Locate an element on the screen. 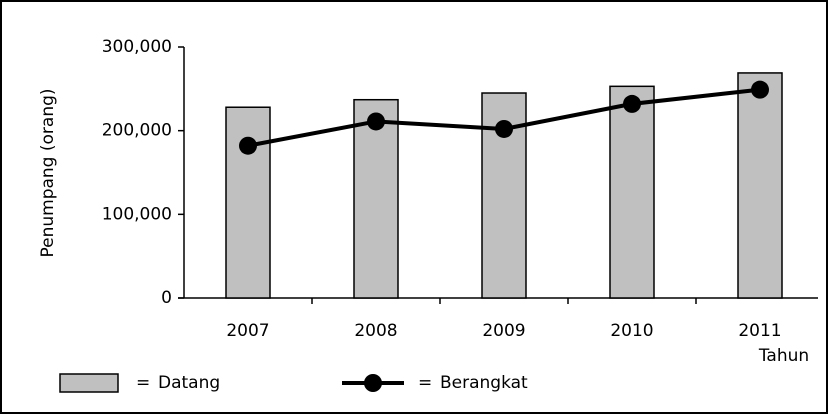  y-tick-label: 0 is located at coordinates (166, 298).